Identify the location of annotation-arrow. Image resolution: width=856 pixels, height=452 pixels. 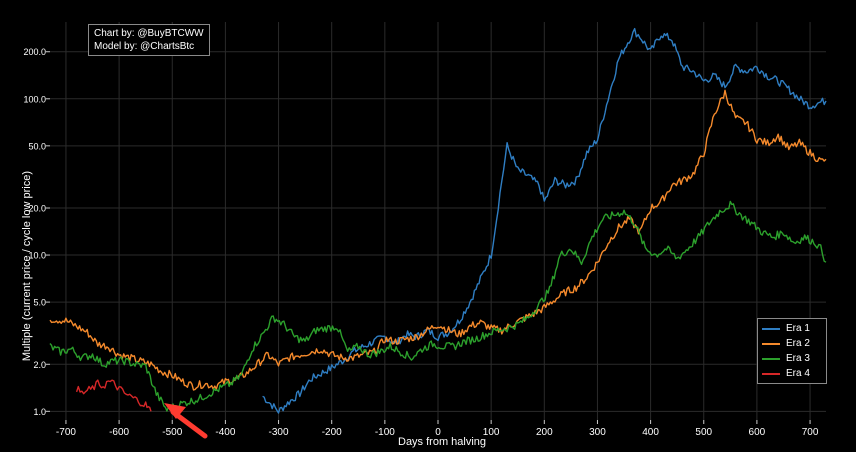
(186, 421).